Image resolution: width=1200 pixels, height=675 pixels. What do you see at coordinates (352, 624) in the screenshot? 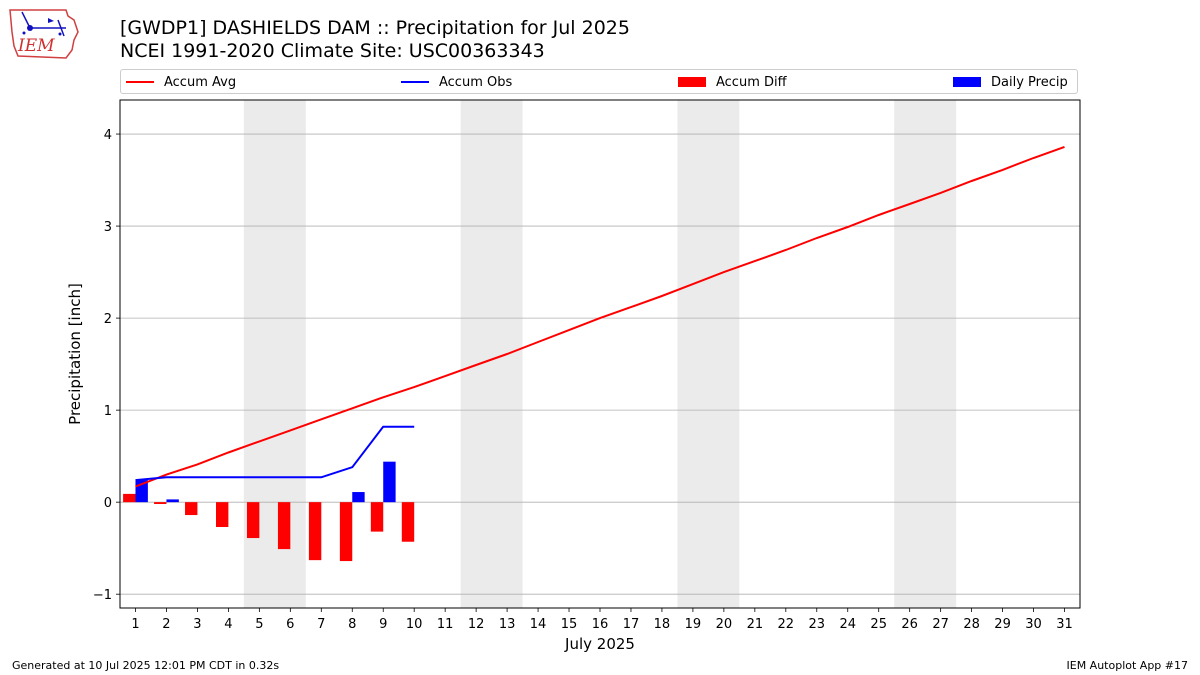
I see `x-tick-label: 8` at bounding box center [352, 624].